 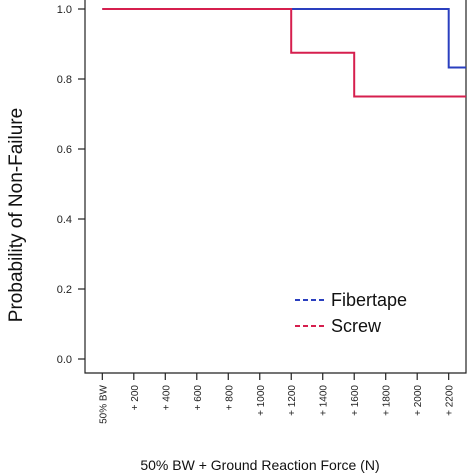 I want to click on x-tick-label: + 1200, so click(x=292, y=400).